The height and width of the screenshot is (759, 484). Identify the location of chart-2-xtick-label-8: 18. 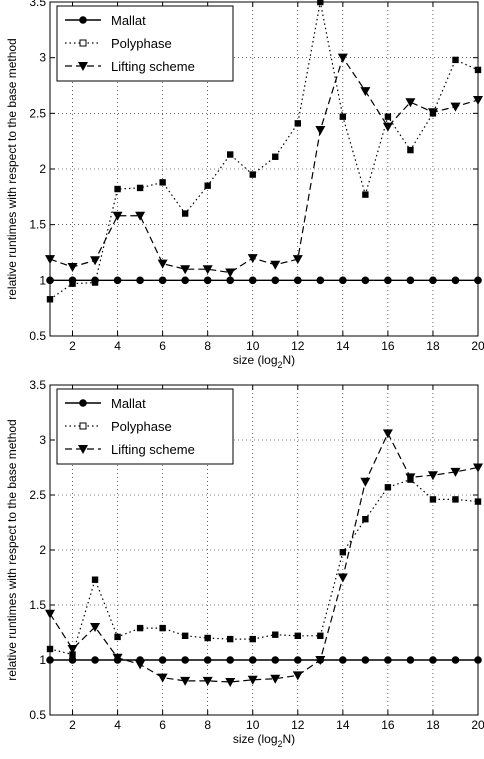
(433, 725).